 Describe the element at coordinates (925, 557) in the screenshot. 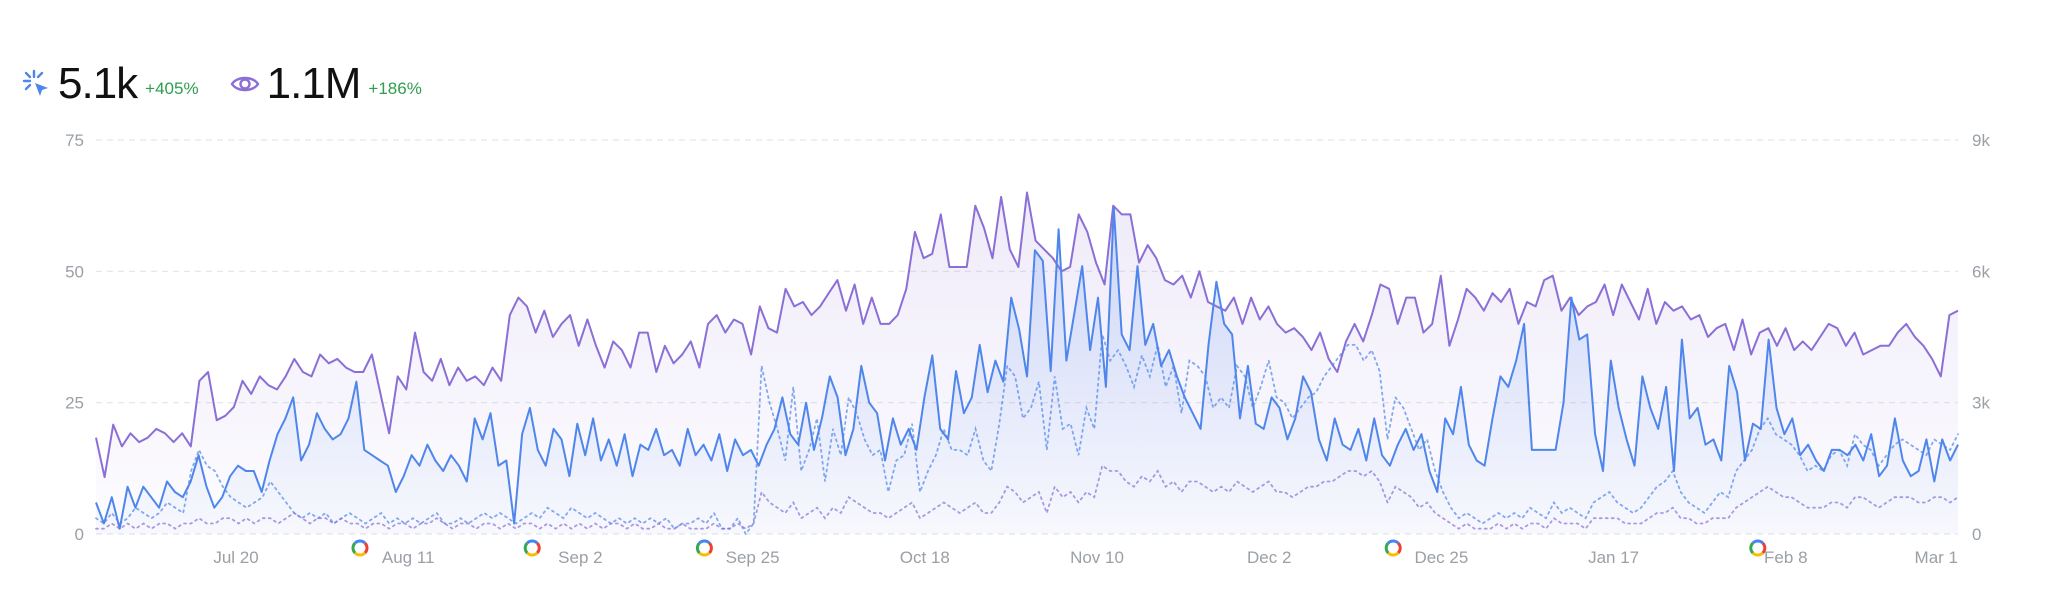

I see `x-tick-label: Oct 18` at that location.